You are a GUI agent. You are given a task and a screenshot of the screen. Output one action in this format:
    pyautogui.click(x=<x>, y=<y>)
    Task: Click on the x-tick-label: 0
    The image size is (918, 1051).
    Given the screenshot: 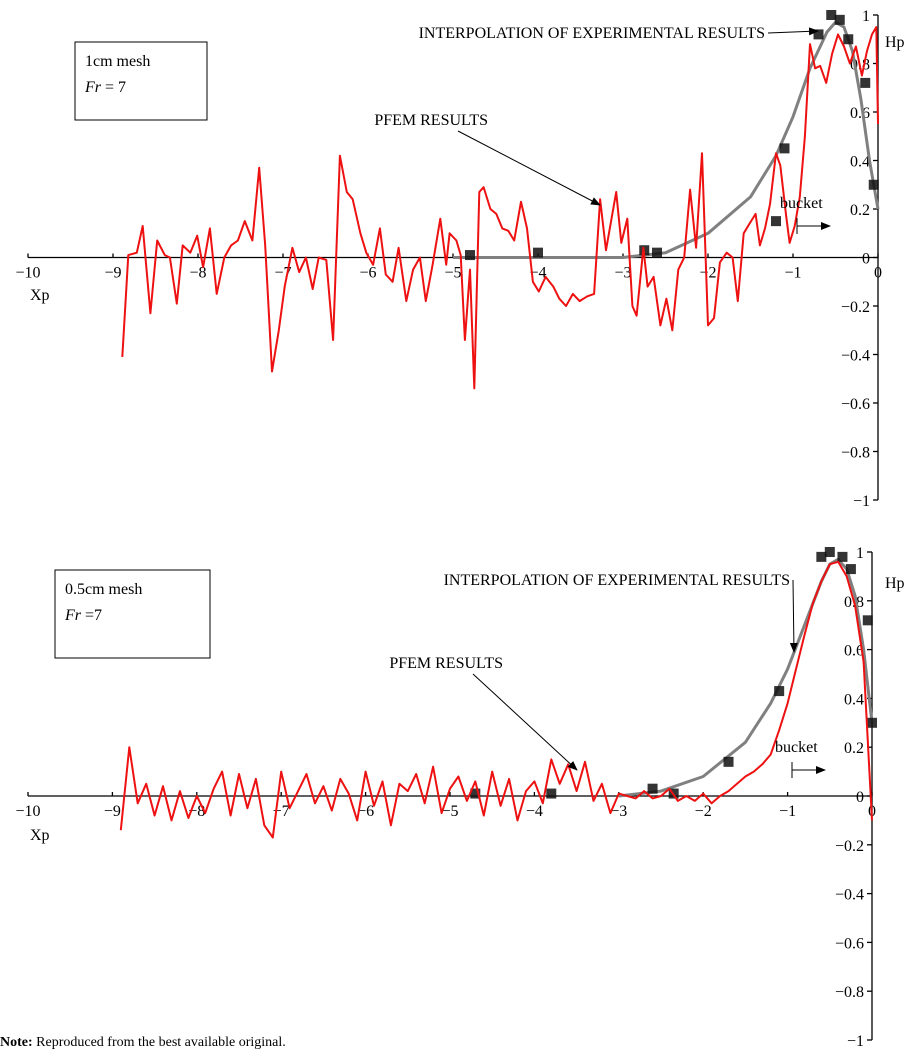 What is the action you would take?
    pyautogui.click(x=878, y=273)
    